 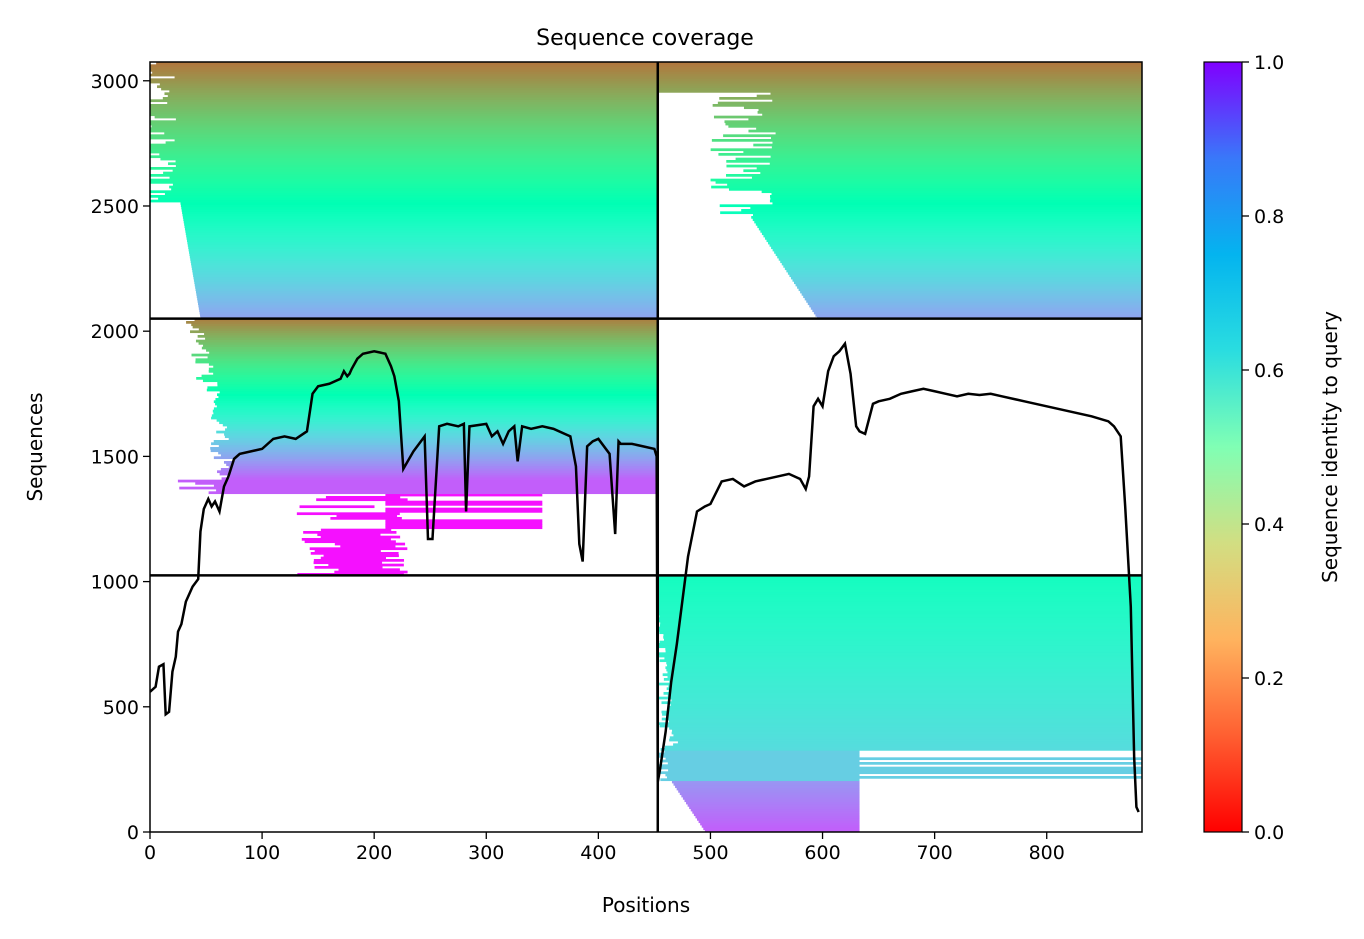 What do you see at coordinates (604, 848) in the screenshot?
I see `x-axis-ticks: 0 100 200 300 400 500 600 700 800` at bounding box center [604, 848].